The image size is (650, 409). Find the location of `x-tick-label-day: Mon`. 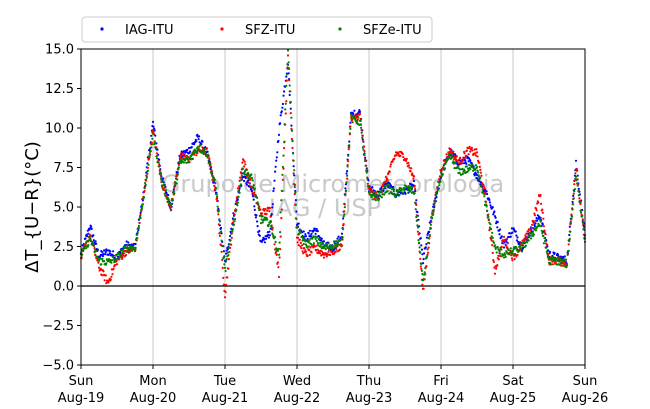

x-tick-label-day: Mon is located at coordinates (152, 381).